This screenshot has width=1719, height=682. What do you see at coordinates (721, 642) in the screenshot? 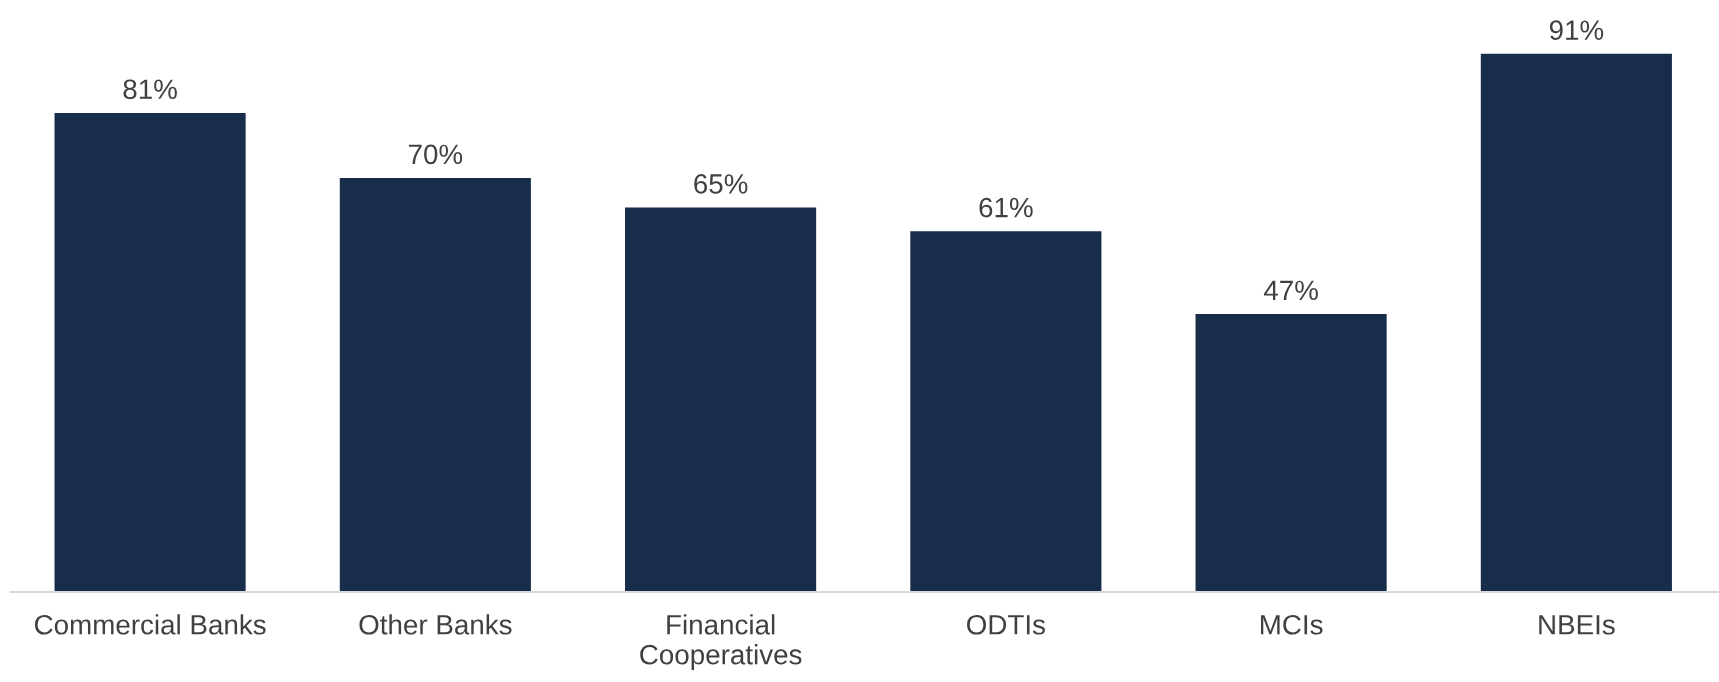
I see `x-tick-label: Financial Cooperatives` at bounding box center [721, 642].